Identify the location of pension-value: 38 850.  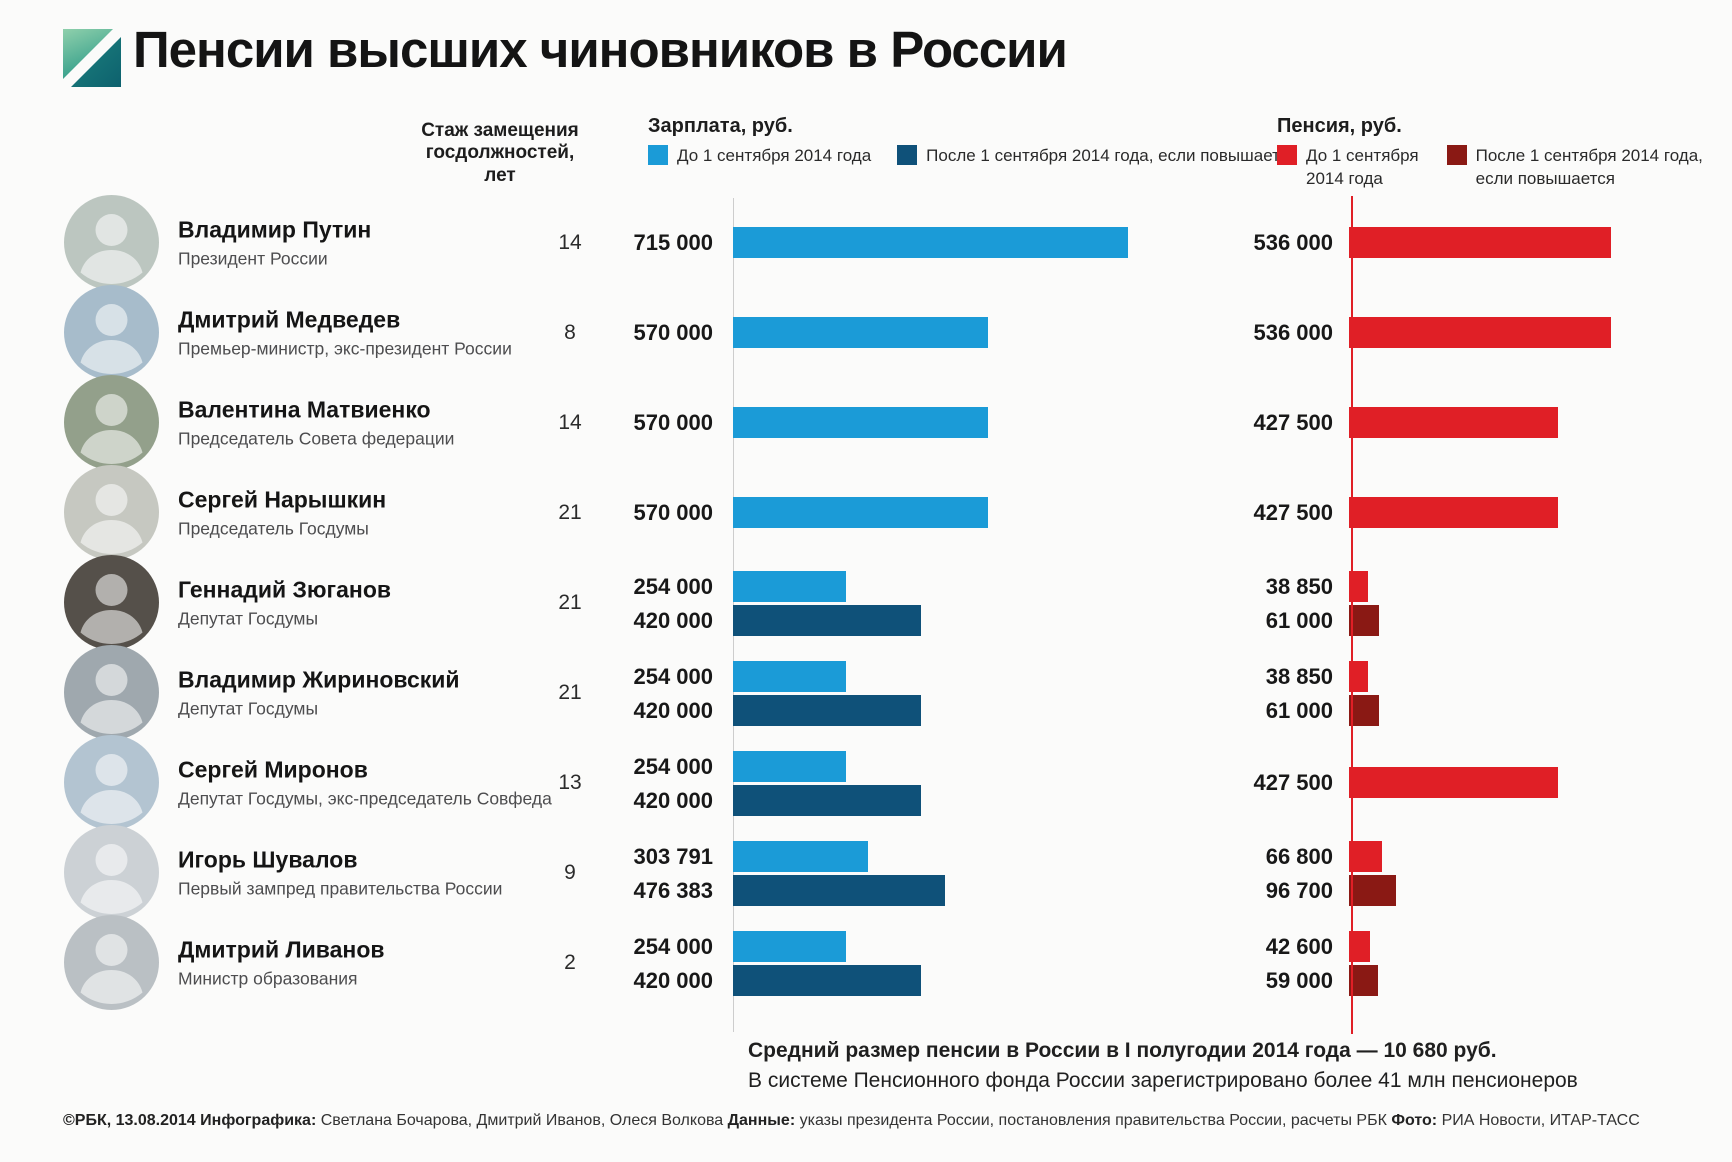
(1299, 586).